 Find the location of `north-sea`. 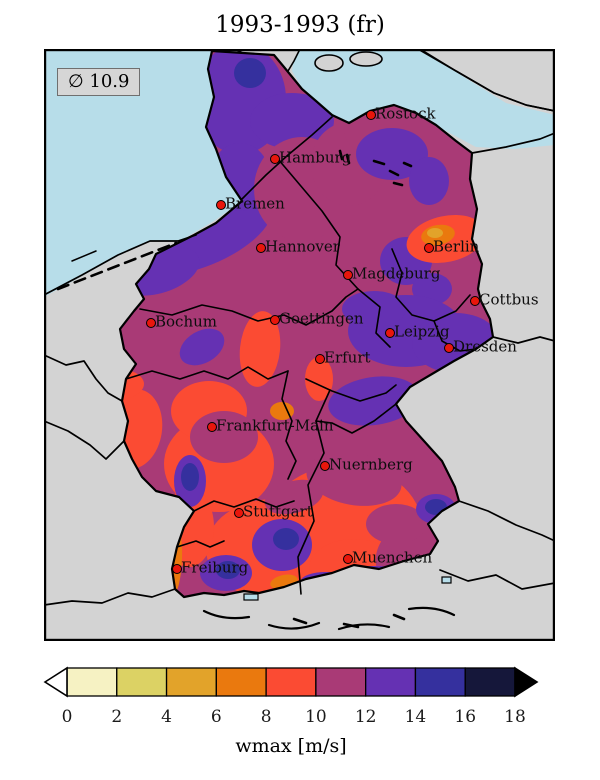

north-sea is located at coordinates (146, 173).